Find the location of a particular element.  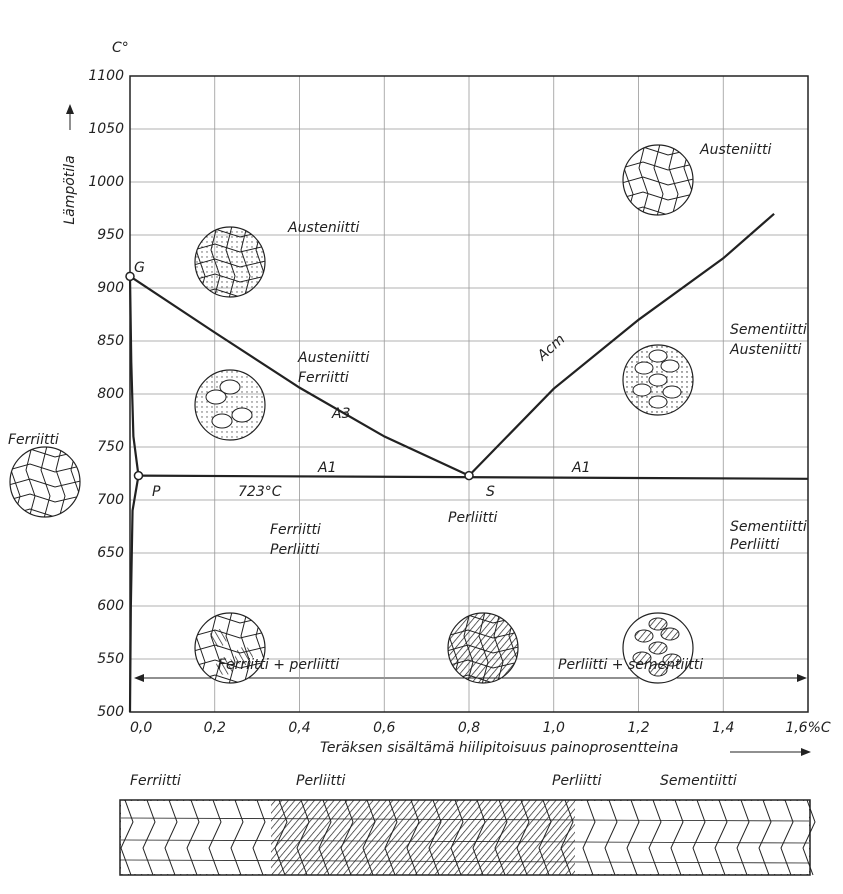

x-tick-label: 1,6%C is located at coordinates (808, 728).